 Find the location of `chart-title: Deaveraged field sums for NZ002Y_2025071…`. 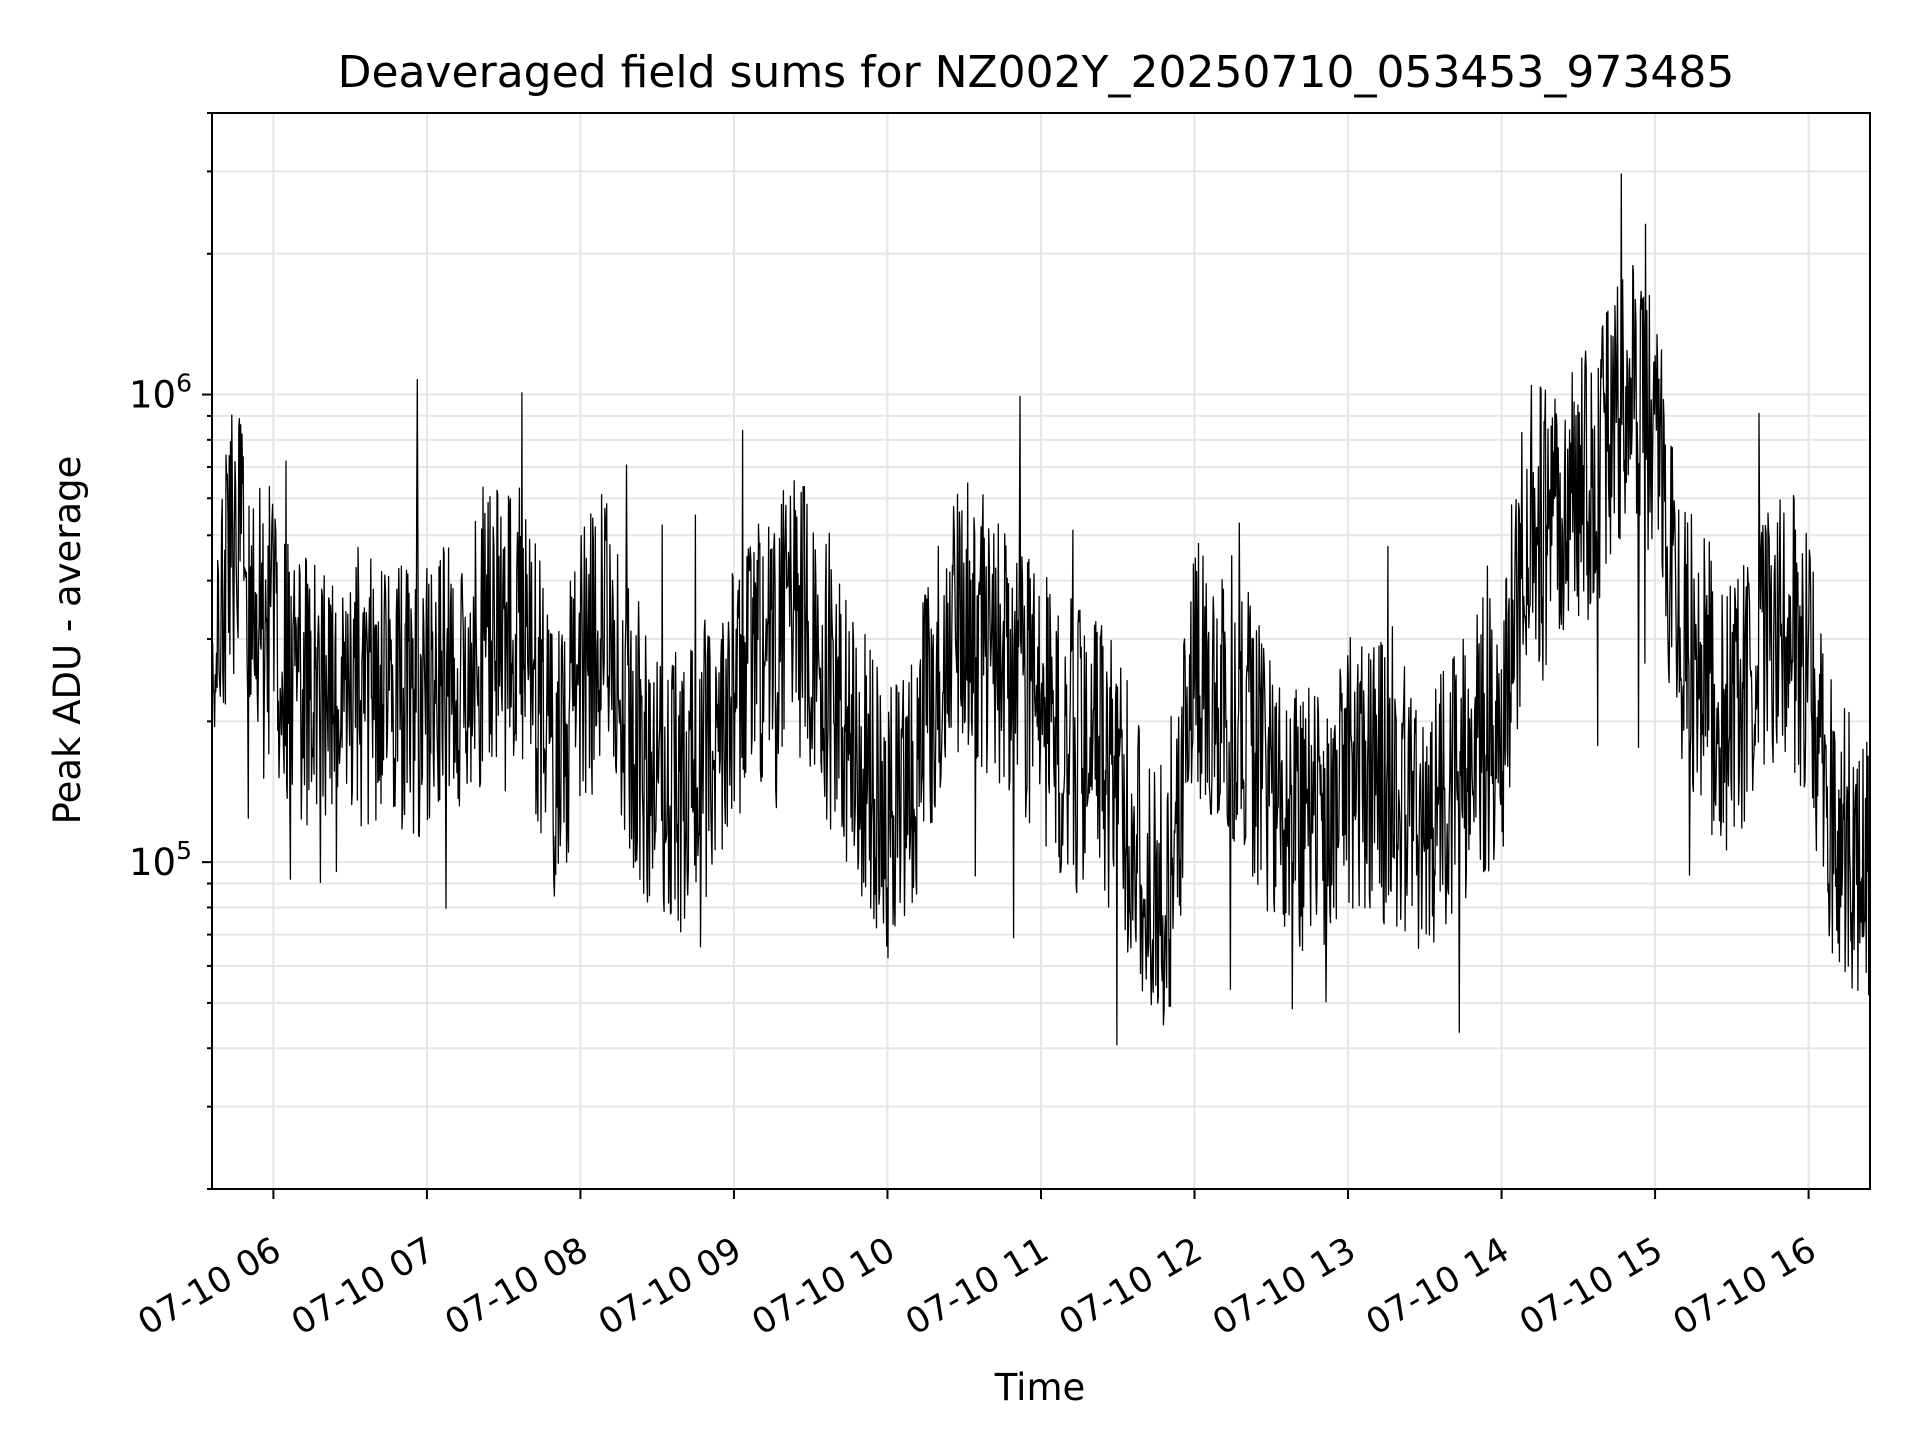

chart-title: Deaveraged field sums for NZ002Y_2025071… is located at coordinates (1036, 72).